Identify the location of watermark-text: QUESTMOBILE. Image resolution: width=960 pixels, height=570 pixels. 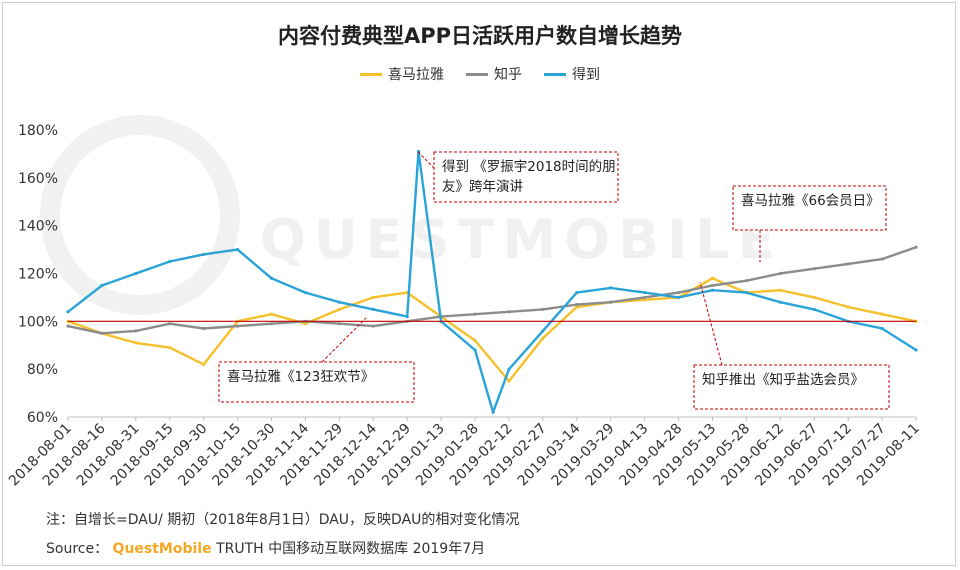
(521, 239).